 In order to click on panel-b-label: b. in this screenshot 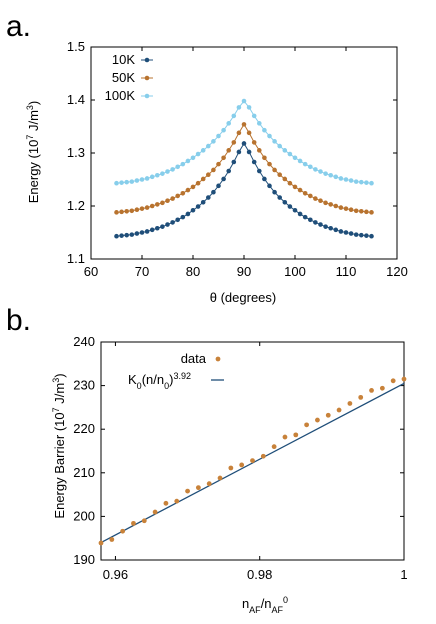, I will do `click(18, 320)`.